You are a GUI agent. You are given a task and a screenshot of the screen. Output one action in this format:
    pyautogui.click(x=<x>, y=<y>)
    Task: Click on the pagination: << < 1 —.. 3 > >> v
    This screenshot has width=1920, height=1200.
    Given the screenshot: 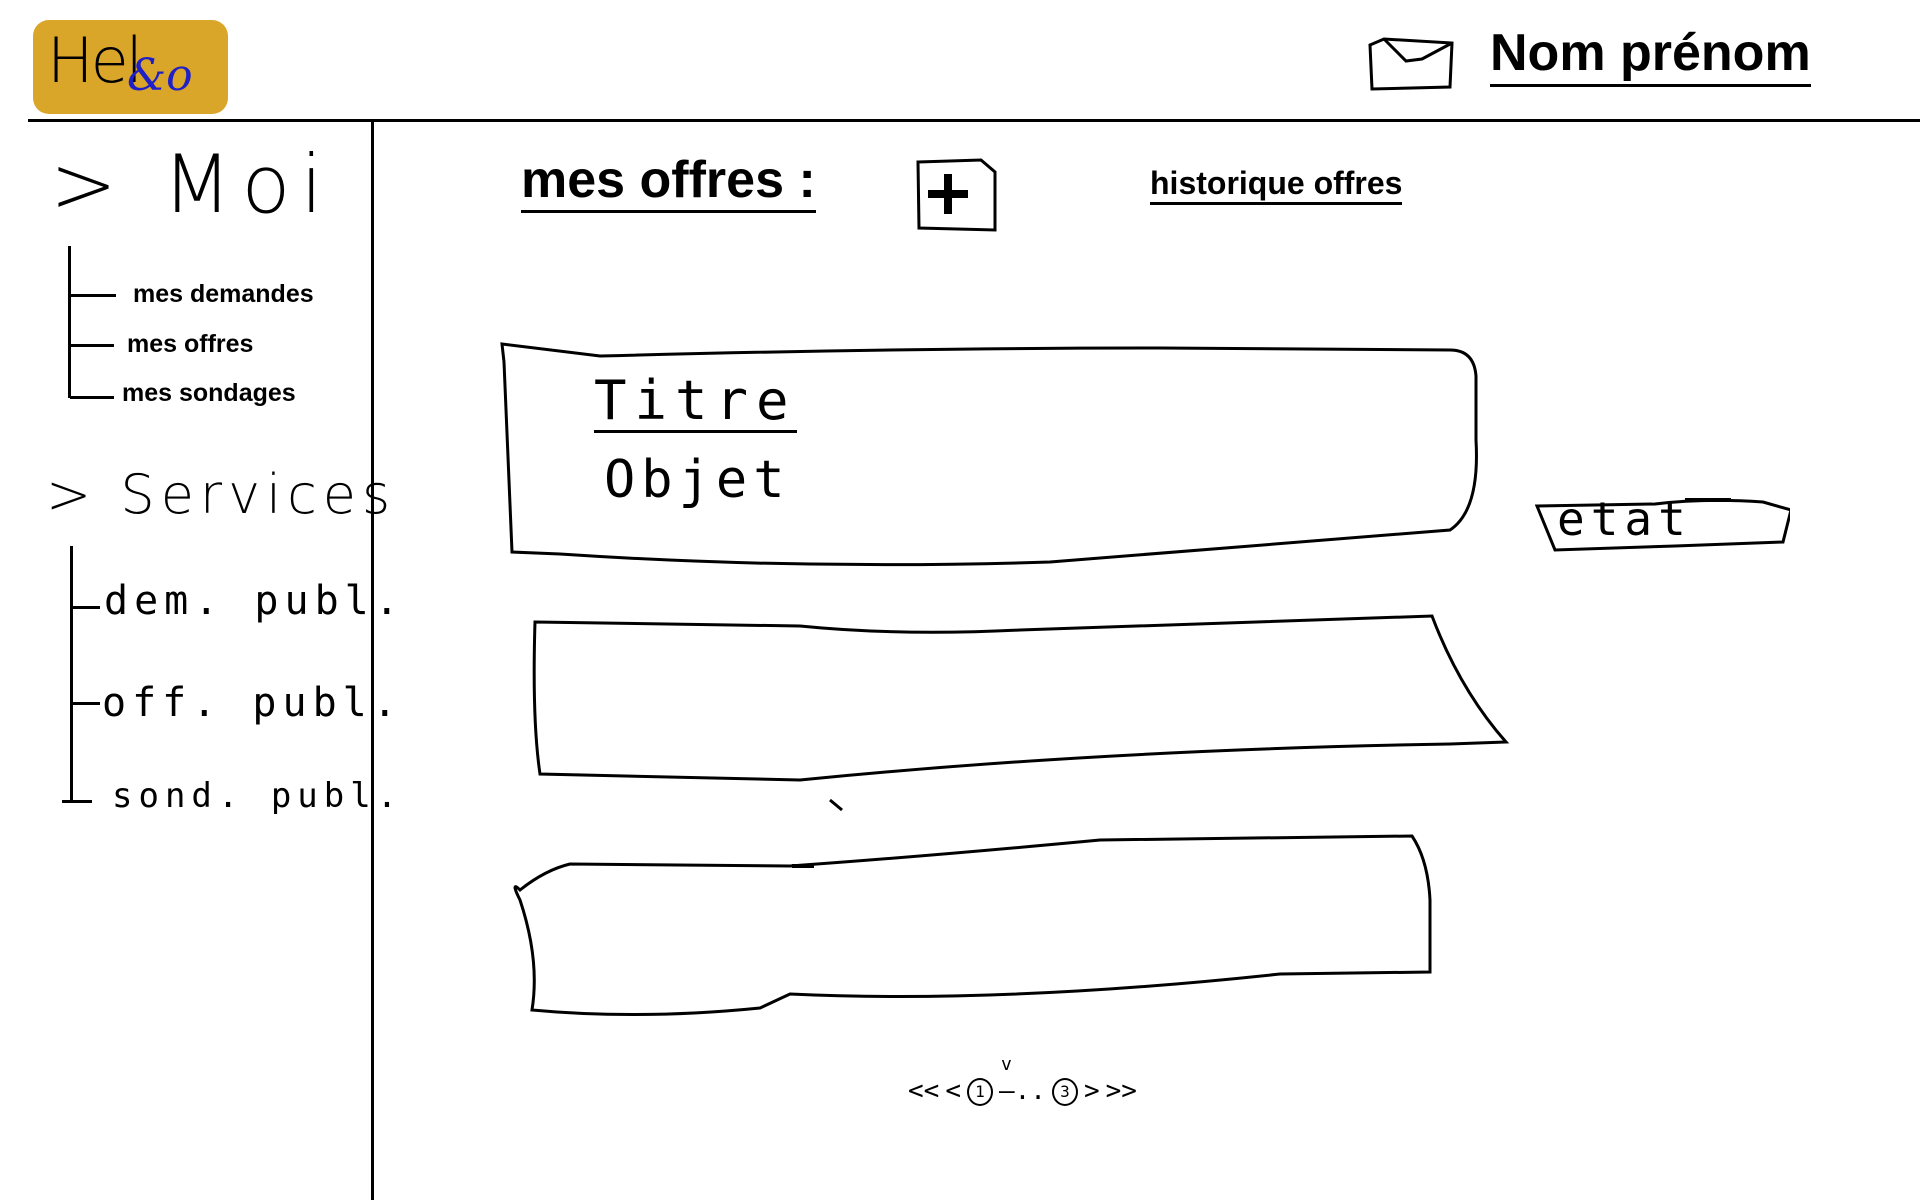 What is the action you would take?
    pyautogui.click(x=1022, y=1080)
    